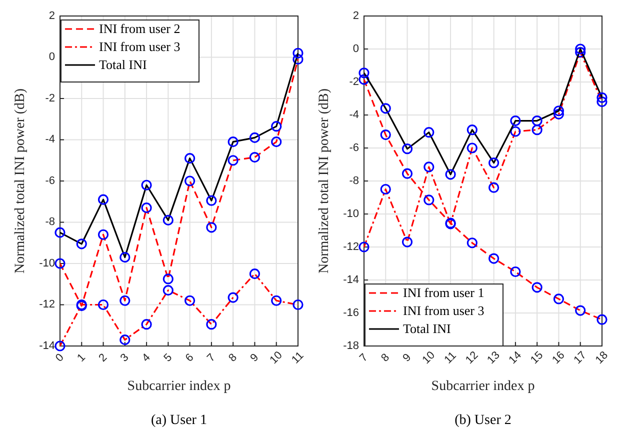  Describe the element at coordinates (146, 358) in the screenshot. I see `x-tick-label: 4` at that location.